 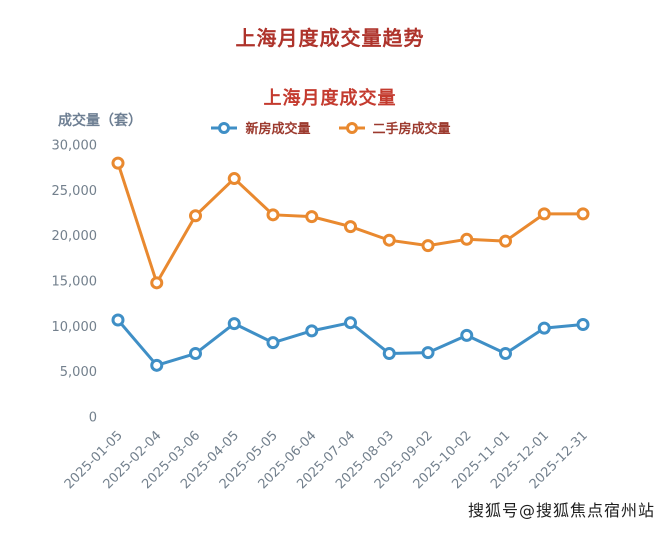 I want to click on chart-legend: 新房成交量 二手房成交量, so click(x=330, y=127).